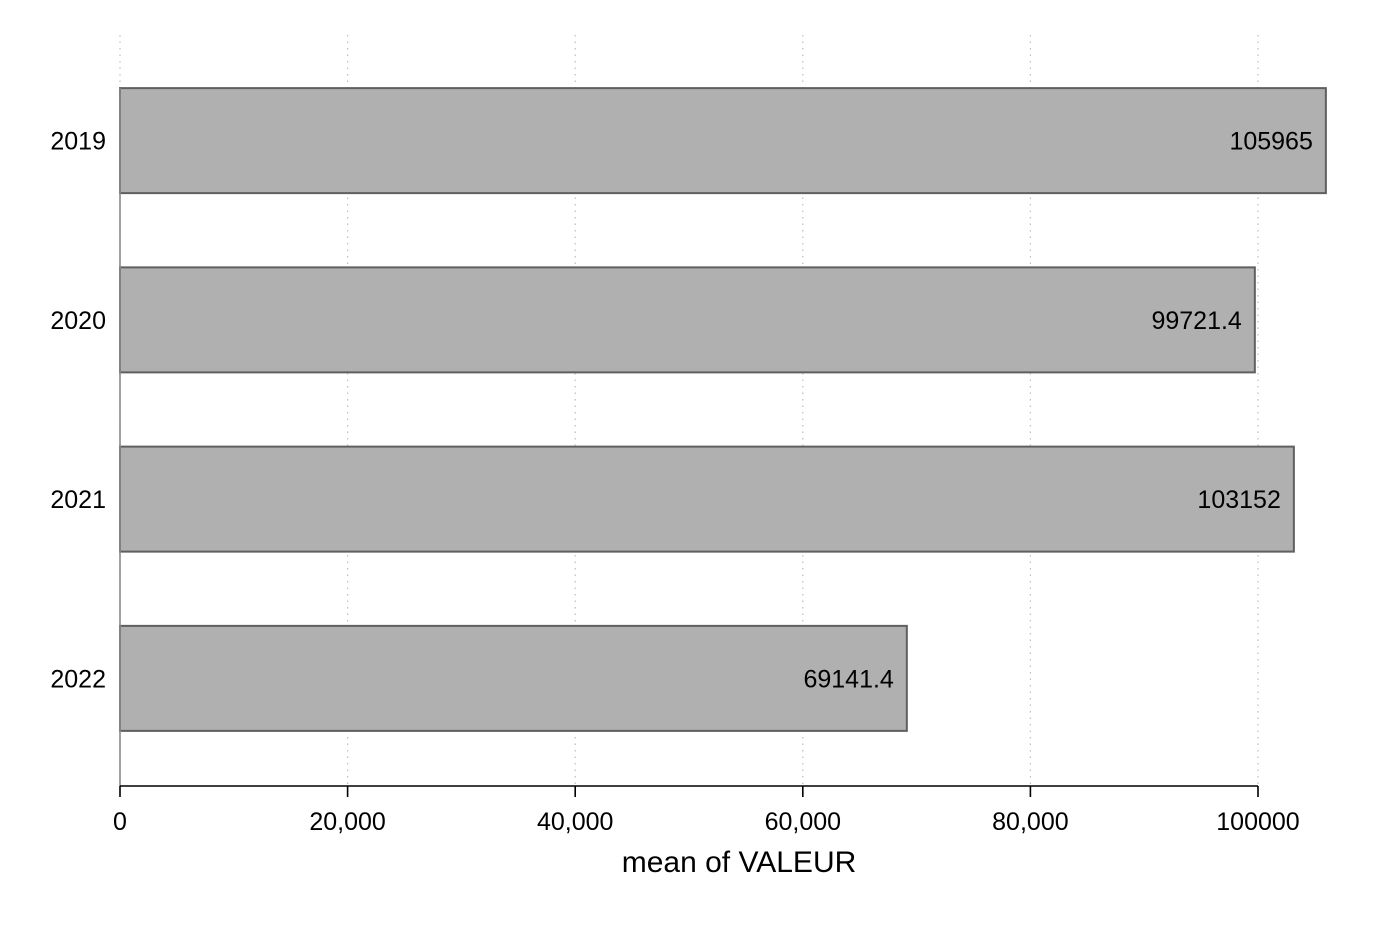 The width and height of the screenshot is (1392, 928). I want to click on category-label-2020: 2020, so click(78, 321).